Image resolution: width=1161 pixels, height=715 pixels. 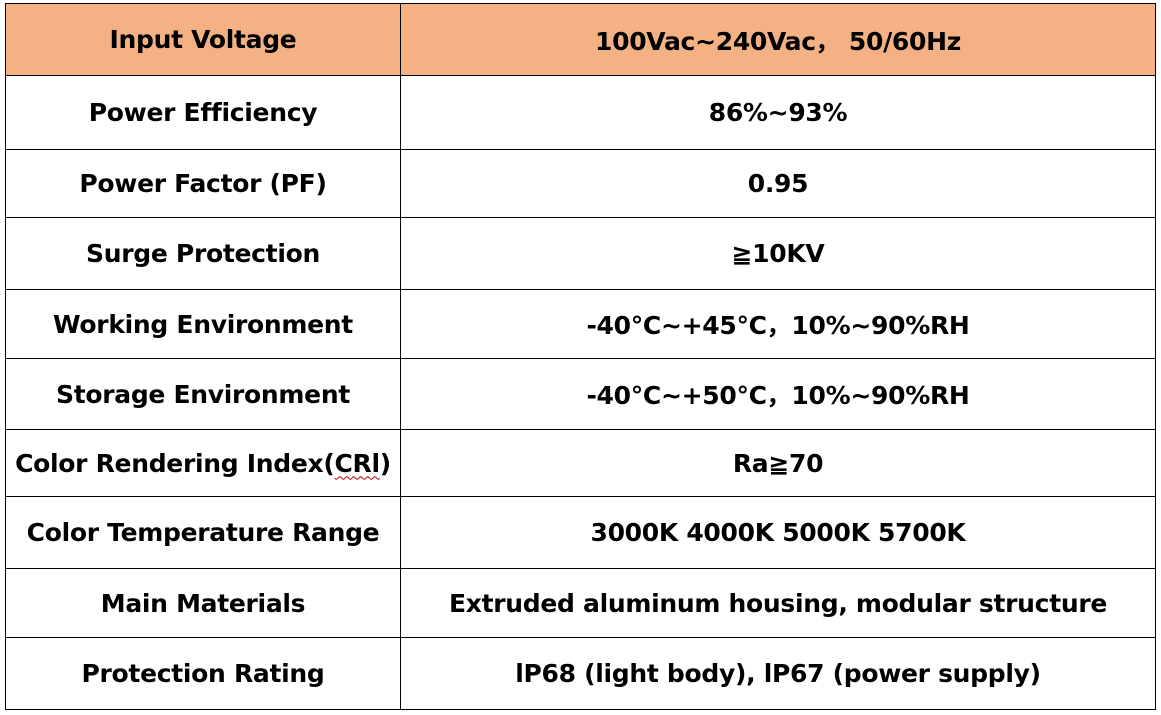 I want to click on row-value-cell: -40°C~+50°C，10%~90%RH, so click(x=778, y=394).